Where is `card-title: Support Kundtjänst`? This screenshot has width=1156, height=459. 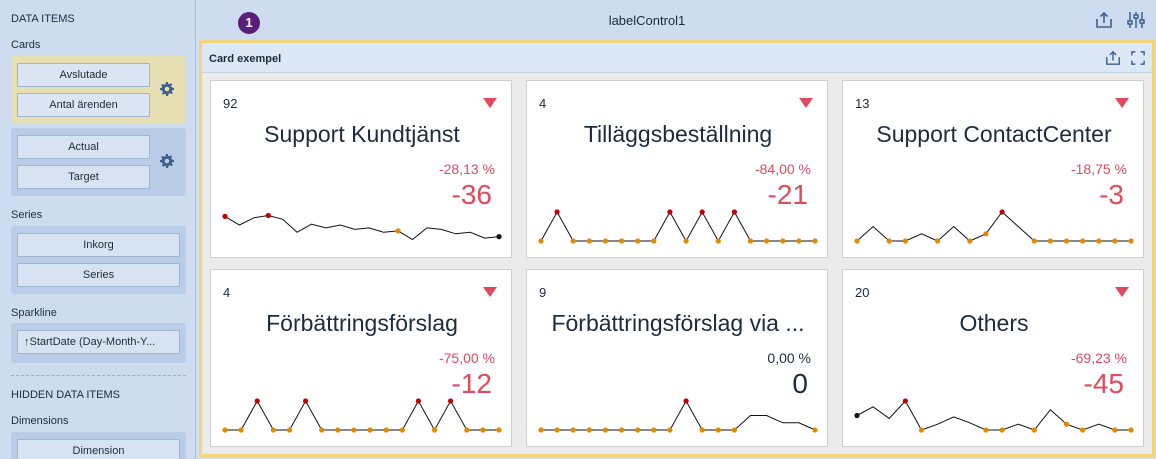 card-title: Support Kundtjänst is located at coordinates (362, 134).